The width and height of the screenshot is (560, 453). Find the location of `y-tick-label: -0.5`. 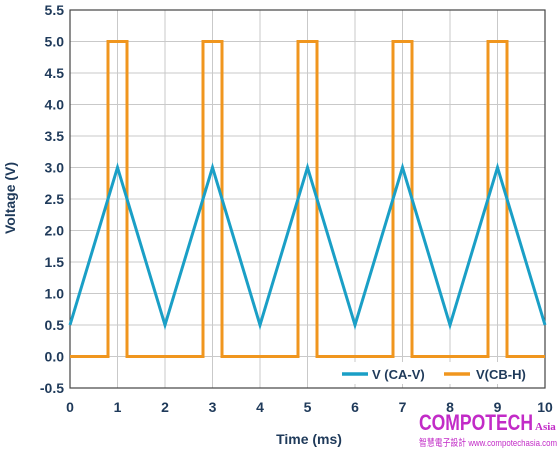

y-tick-label: -0.5 is located at coordinates (52, 388).